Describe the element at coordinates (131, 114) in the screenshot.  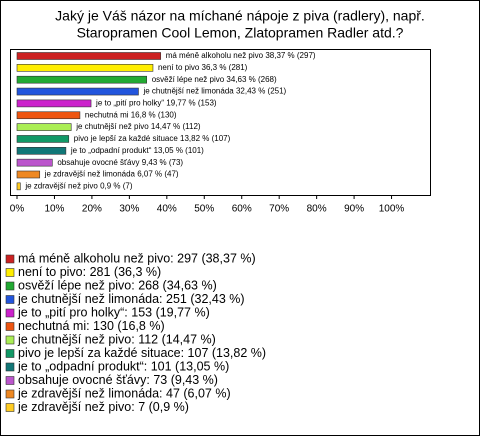
I see `bar-label: nechutná mi 16,8 % (130)` at that location.